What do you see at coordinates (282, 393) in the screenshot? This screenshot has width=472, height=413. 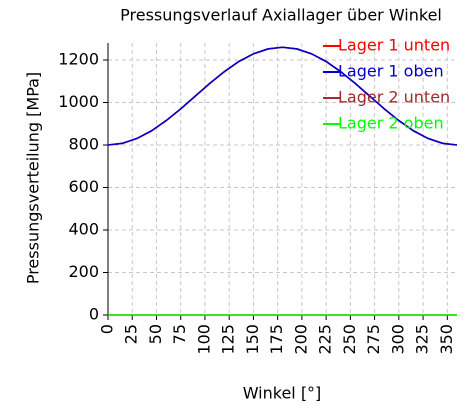 I see `x-axis-label: Winkel [°]` at bounding box center [282, 393].